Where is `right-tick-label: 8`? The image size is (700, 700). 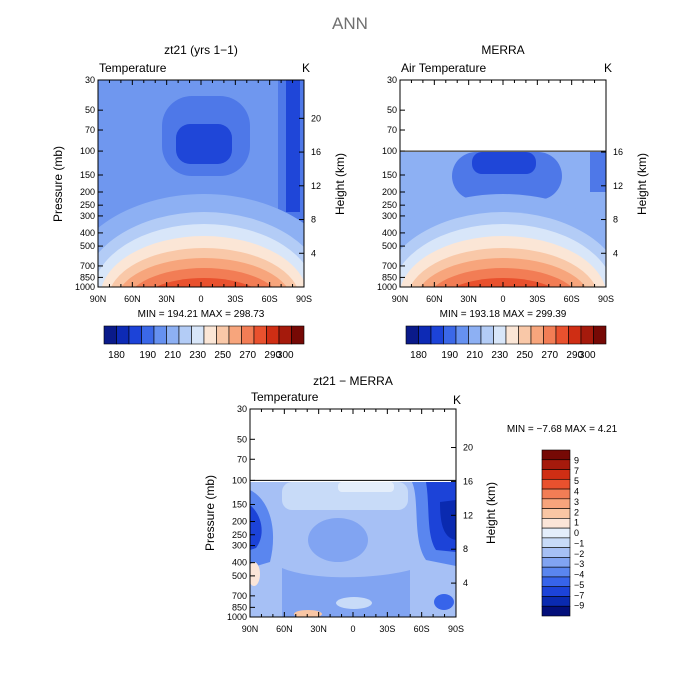 right-tick-label: 8 is located at coordinates (465, 549).